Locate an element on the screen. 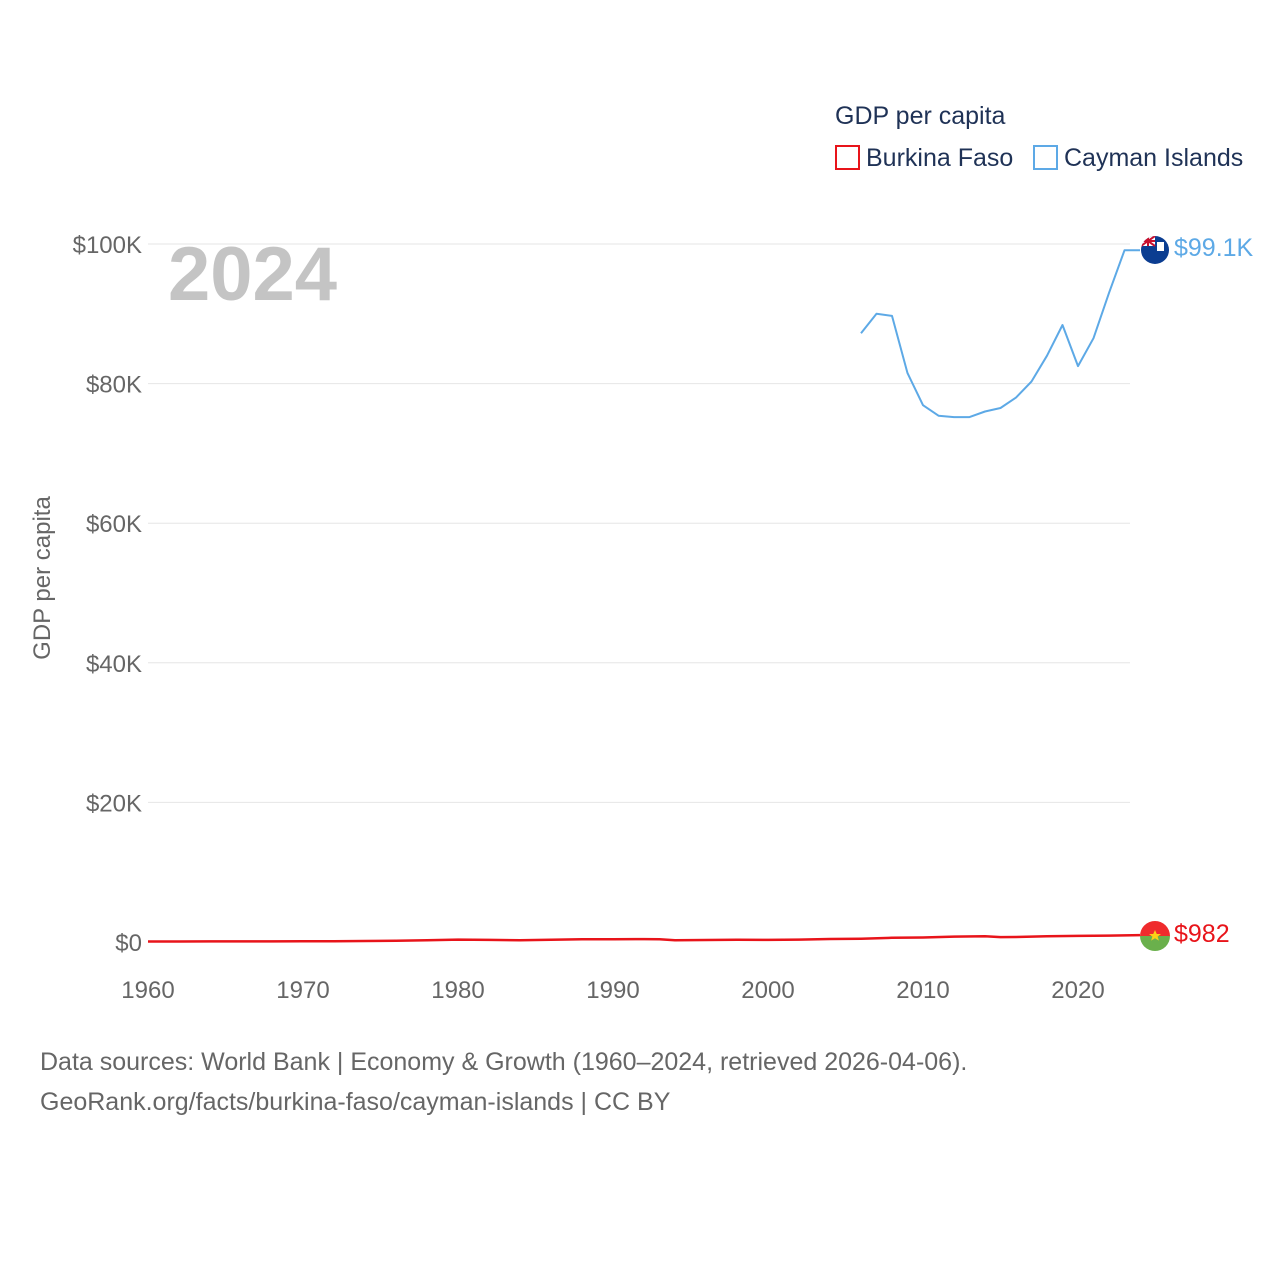  y-tick-label: $20K is located at coordinates (114, 803).